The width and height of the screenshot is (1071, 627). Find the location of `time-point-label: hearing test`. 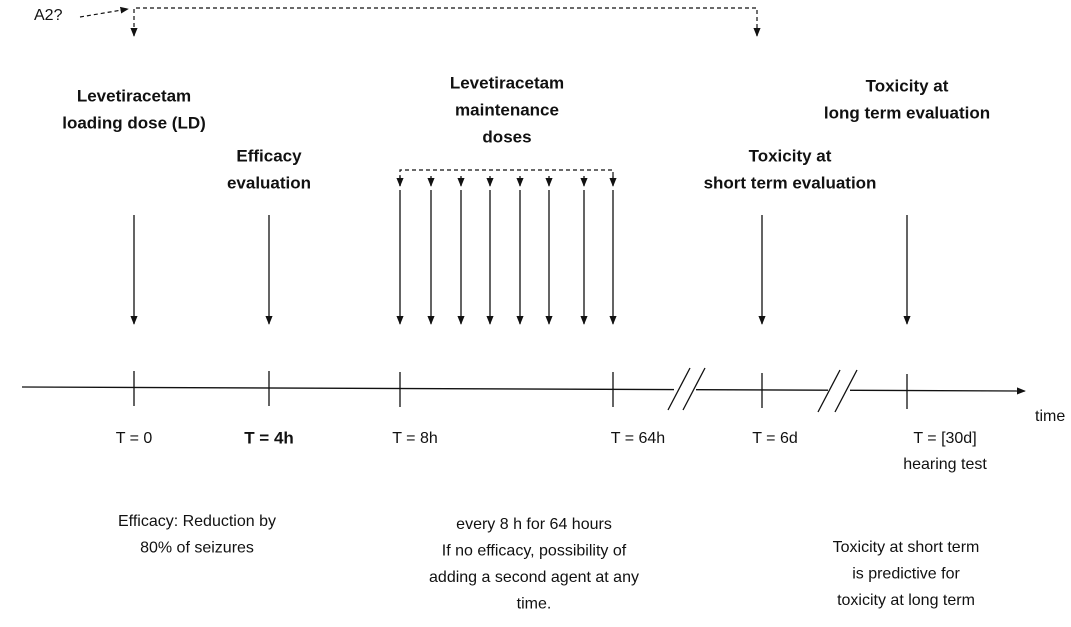

time-point-label: hearing test is located at coordinates (945, 464).